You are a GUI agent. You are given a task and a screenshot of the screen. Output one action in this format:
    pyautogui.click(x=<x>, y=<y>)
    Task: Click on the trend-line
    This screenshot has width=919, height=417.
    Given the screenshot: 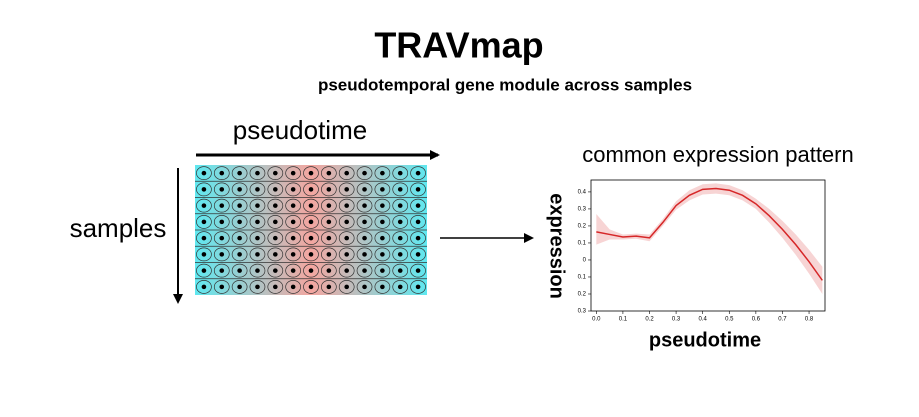 What is the action you would take?
    pyautogui.click(x=709, y=234)
    